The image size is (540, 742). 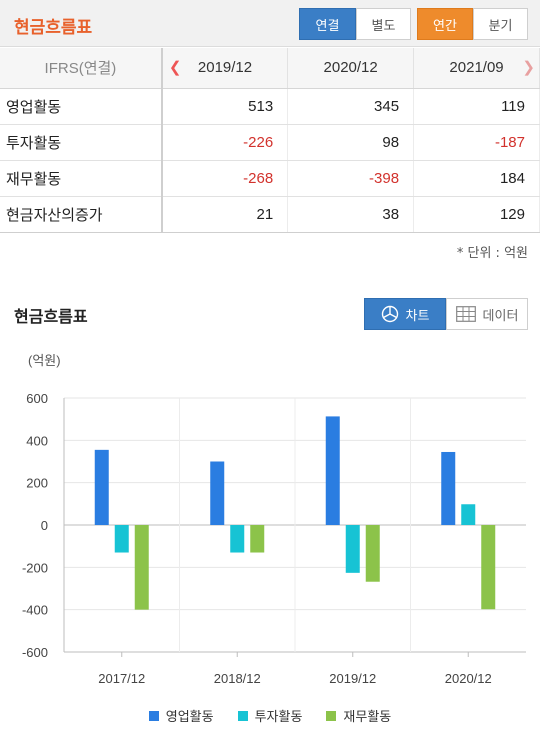 I want to click on table-row: 영업활동 513 345 119, so click(x=270, y=106).